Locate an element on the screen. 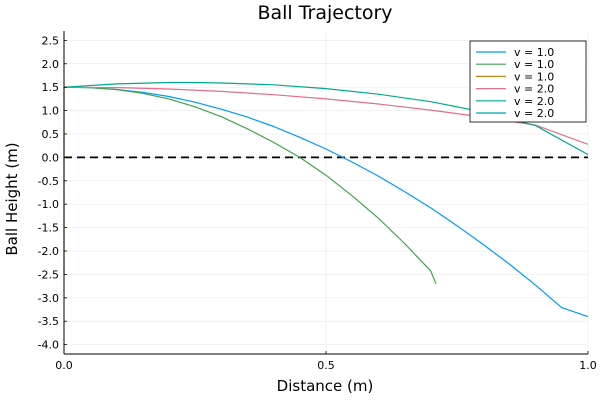  x-tick-label: 0.0 is located at coordinates (64, 365).